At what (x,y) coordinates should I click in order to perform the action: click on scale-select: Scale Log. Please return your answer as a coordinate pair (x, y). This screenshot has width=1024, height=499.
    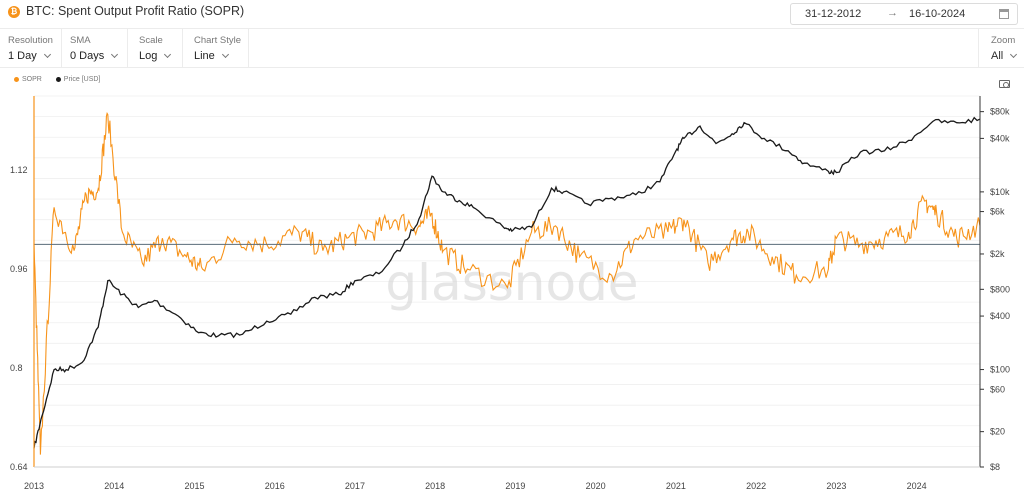
    Looking at the image, I should click on (157, 48).